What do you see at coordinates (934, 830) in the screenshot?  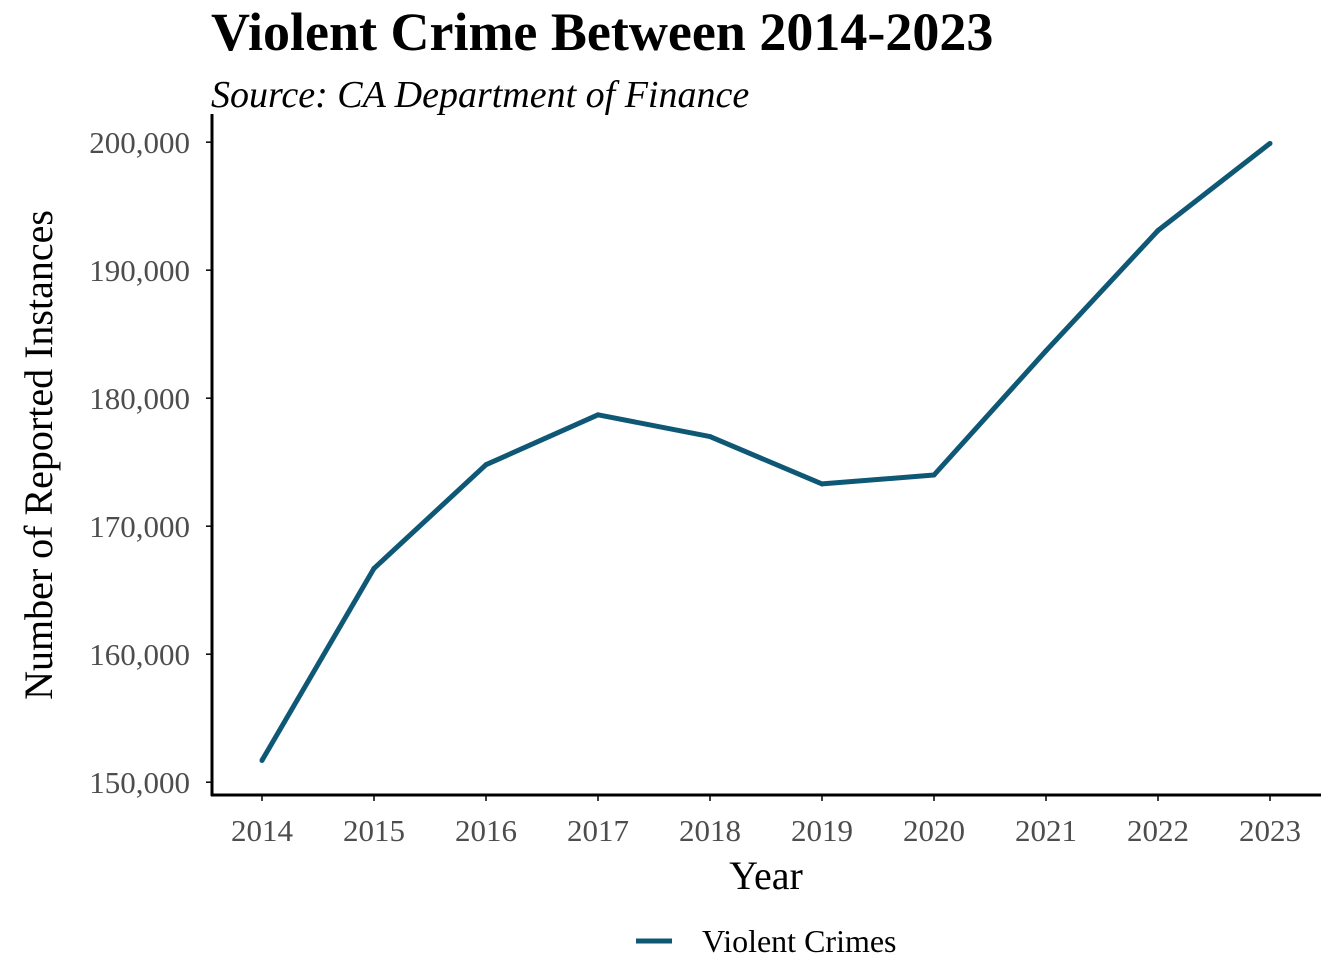 I see `x-tick-label: 2020` at bounding box center [934, 830].